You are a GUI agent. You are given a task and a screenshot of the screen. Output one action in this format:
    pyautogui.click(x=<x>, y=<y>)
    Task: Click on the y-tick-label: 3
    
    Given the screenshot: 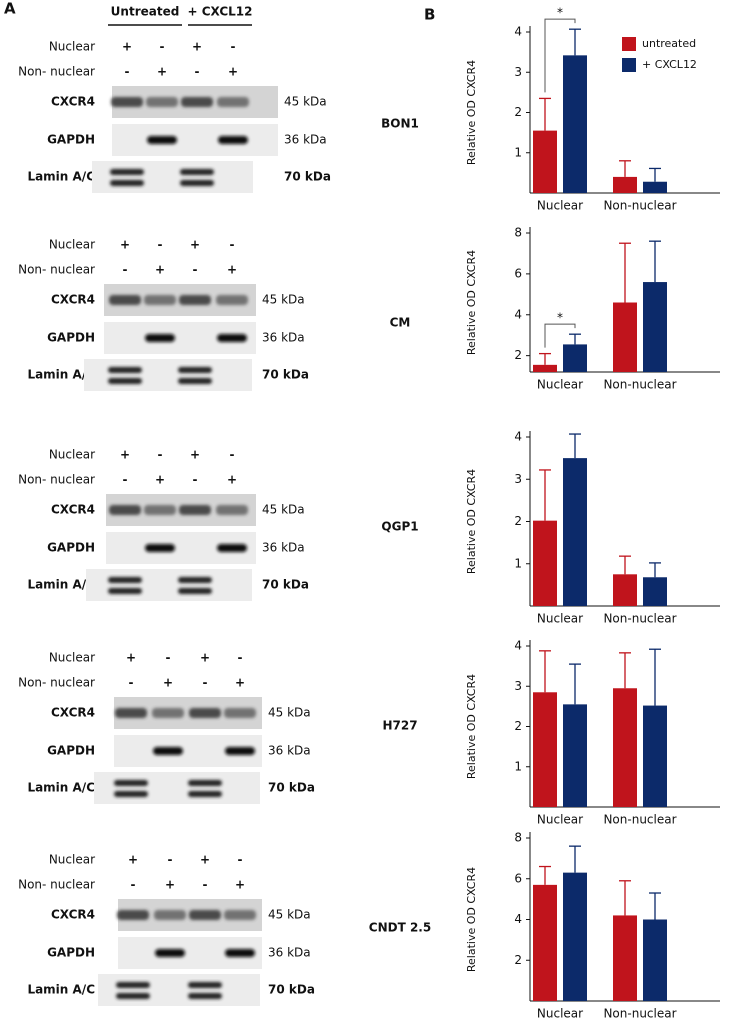 What is the action you would take?
    pyautogui.click(x=518, y=72)
    